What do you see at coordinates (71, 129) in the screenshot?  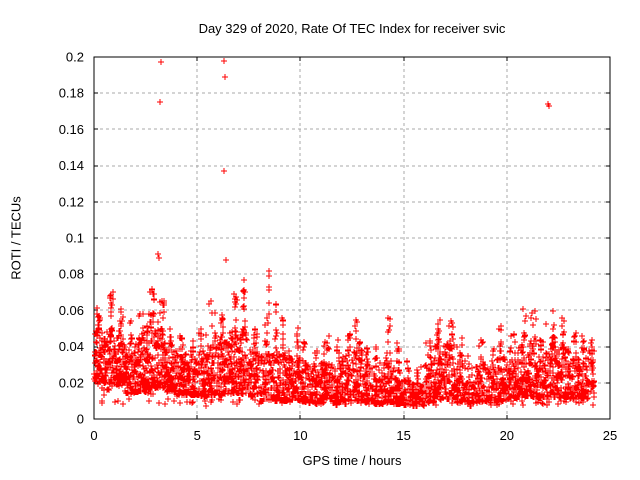 I see `y-tick-label: 0.16` at bounding box center [71, 129].